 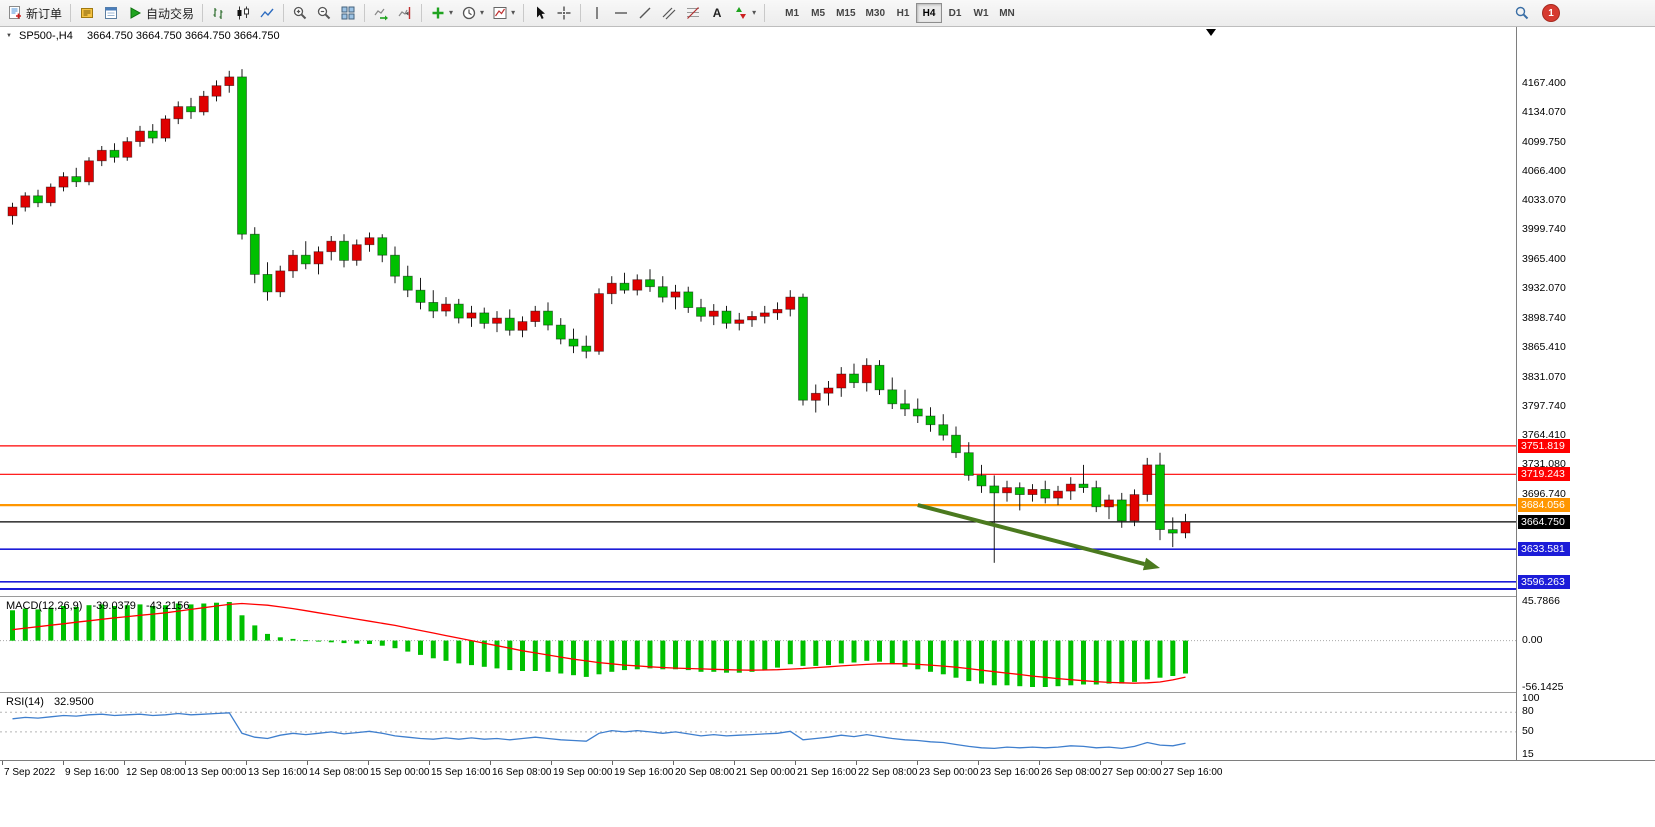 I want to click on autotrading-button: 自动交易, so click(x=160, y=13).